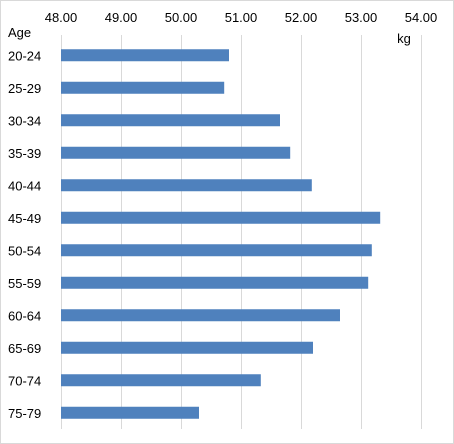  What do you see at coordinates (24, 283) in the screenshot?
I see `category-label: 55-59` at bounding box center [24, 283].